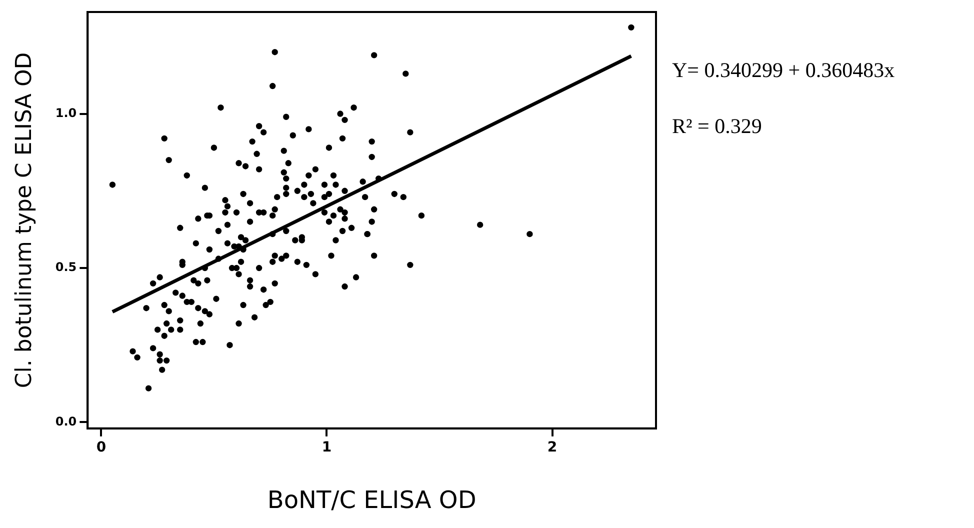  I want to click on y-axis-title: Cl. botulinum type C ELISA OD, so click(24, 220).